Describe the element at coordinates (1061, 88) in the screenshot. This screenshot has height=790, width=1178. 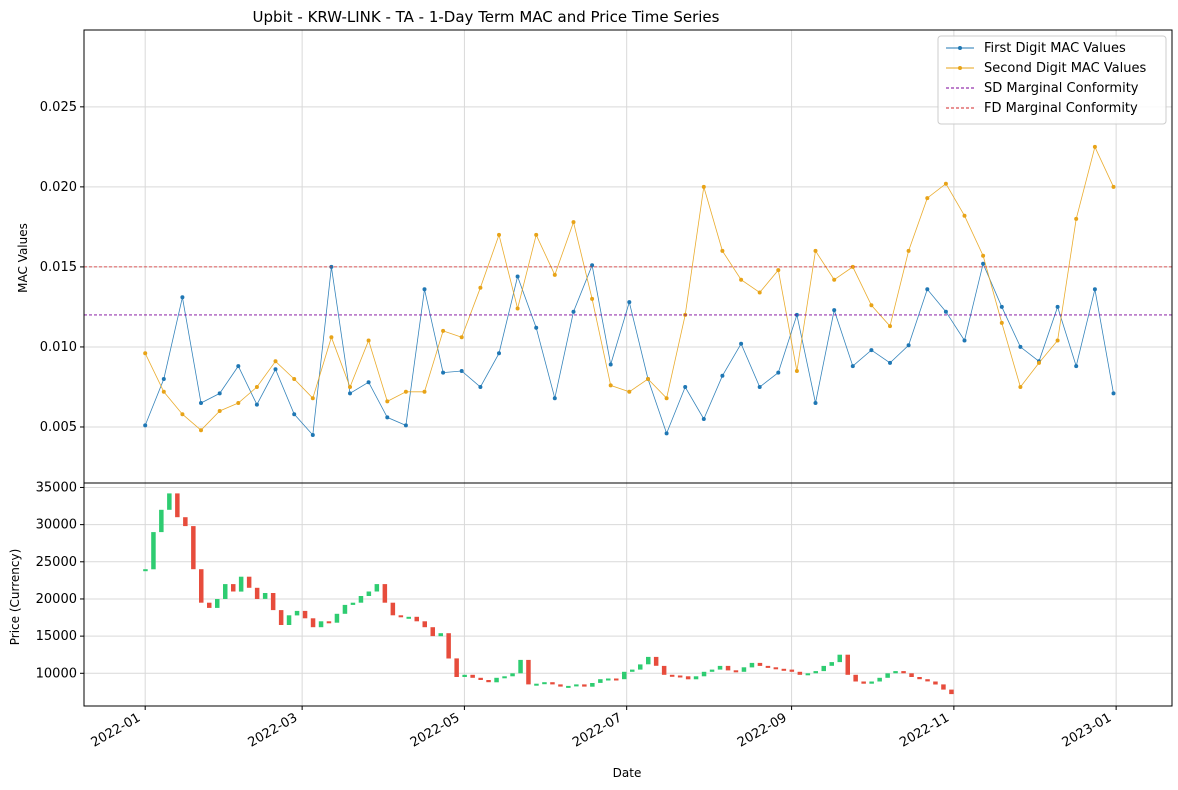
I see `legend-label-2: SD Marginal Conformity` at that location.